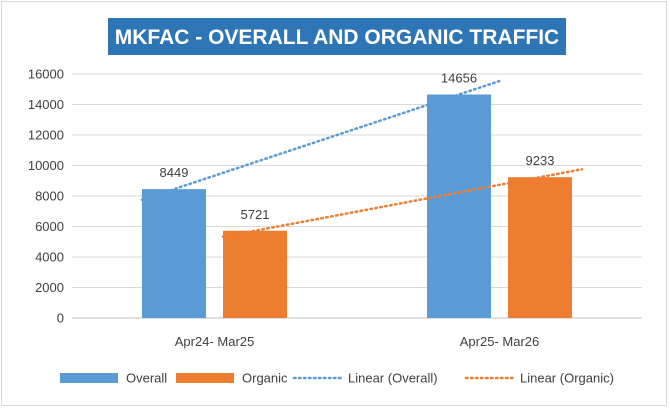 Image resolution: width=670 pixels, height=409 pixels. I want to click on y-tick-label: 14000, so click(46, 104).